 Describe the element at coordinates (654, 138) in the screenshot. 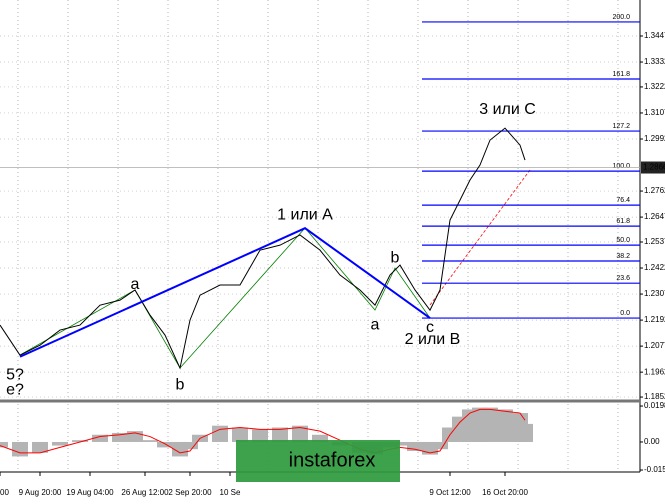

I see `y-tick-label: 1.2992` at that location.